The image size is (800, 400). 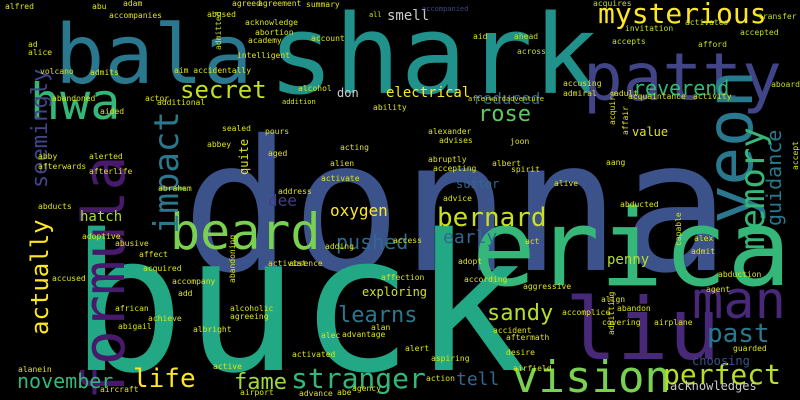 What do you see at coordinates (299, 102) in the screenshot?
I see `word-addition: addition` at bounding box center [299, 102].